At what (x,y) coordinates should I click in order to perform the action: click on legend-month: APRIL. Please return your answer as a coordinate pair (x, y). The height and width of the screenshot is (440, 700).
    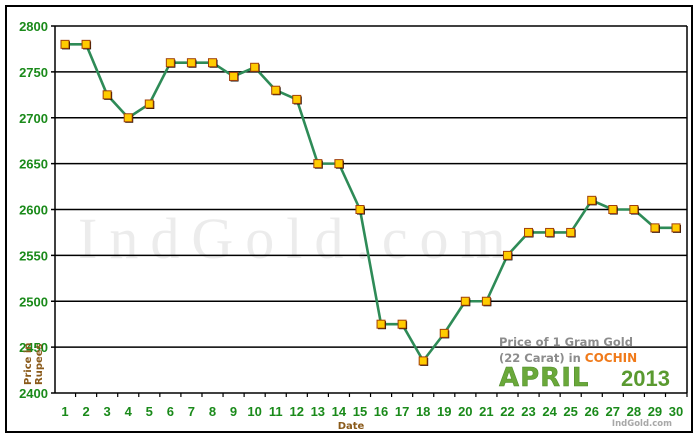
    Looking at the image, I should click on (544, 378).